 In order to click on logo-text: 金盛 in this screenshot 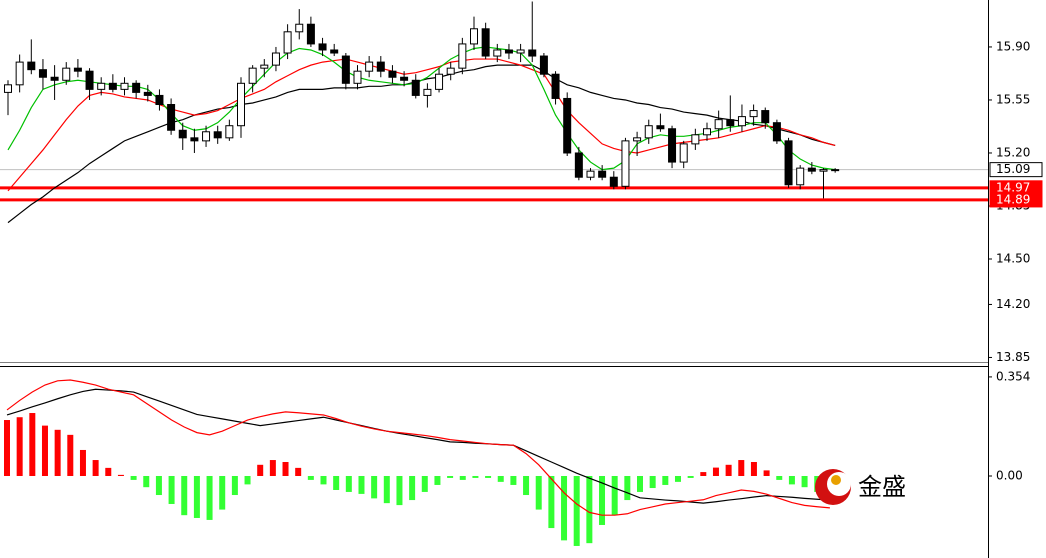, I will do `click(882, 487)`.